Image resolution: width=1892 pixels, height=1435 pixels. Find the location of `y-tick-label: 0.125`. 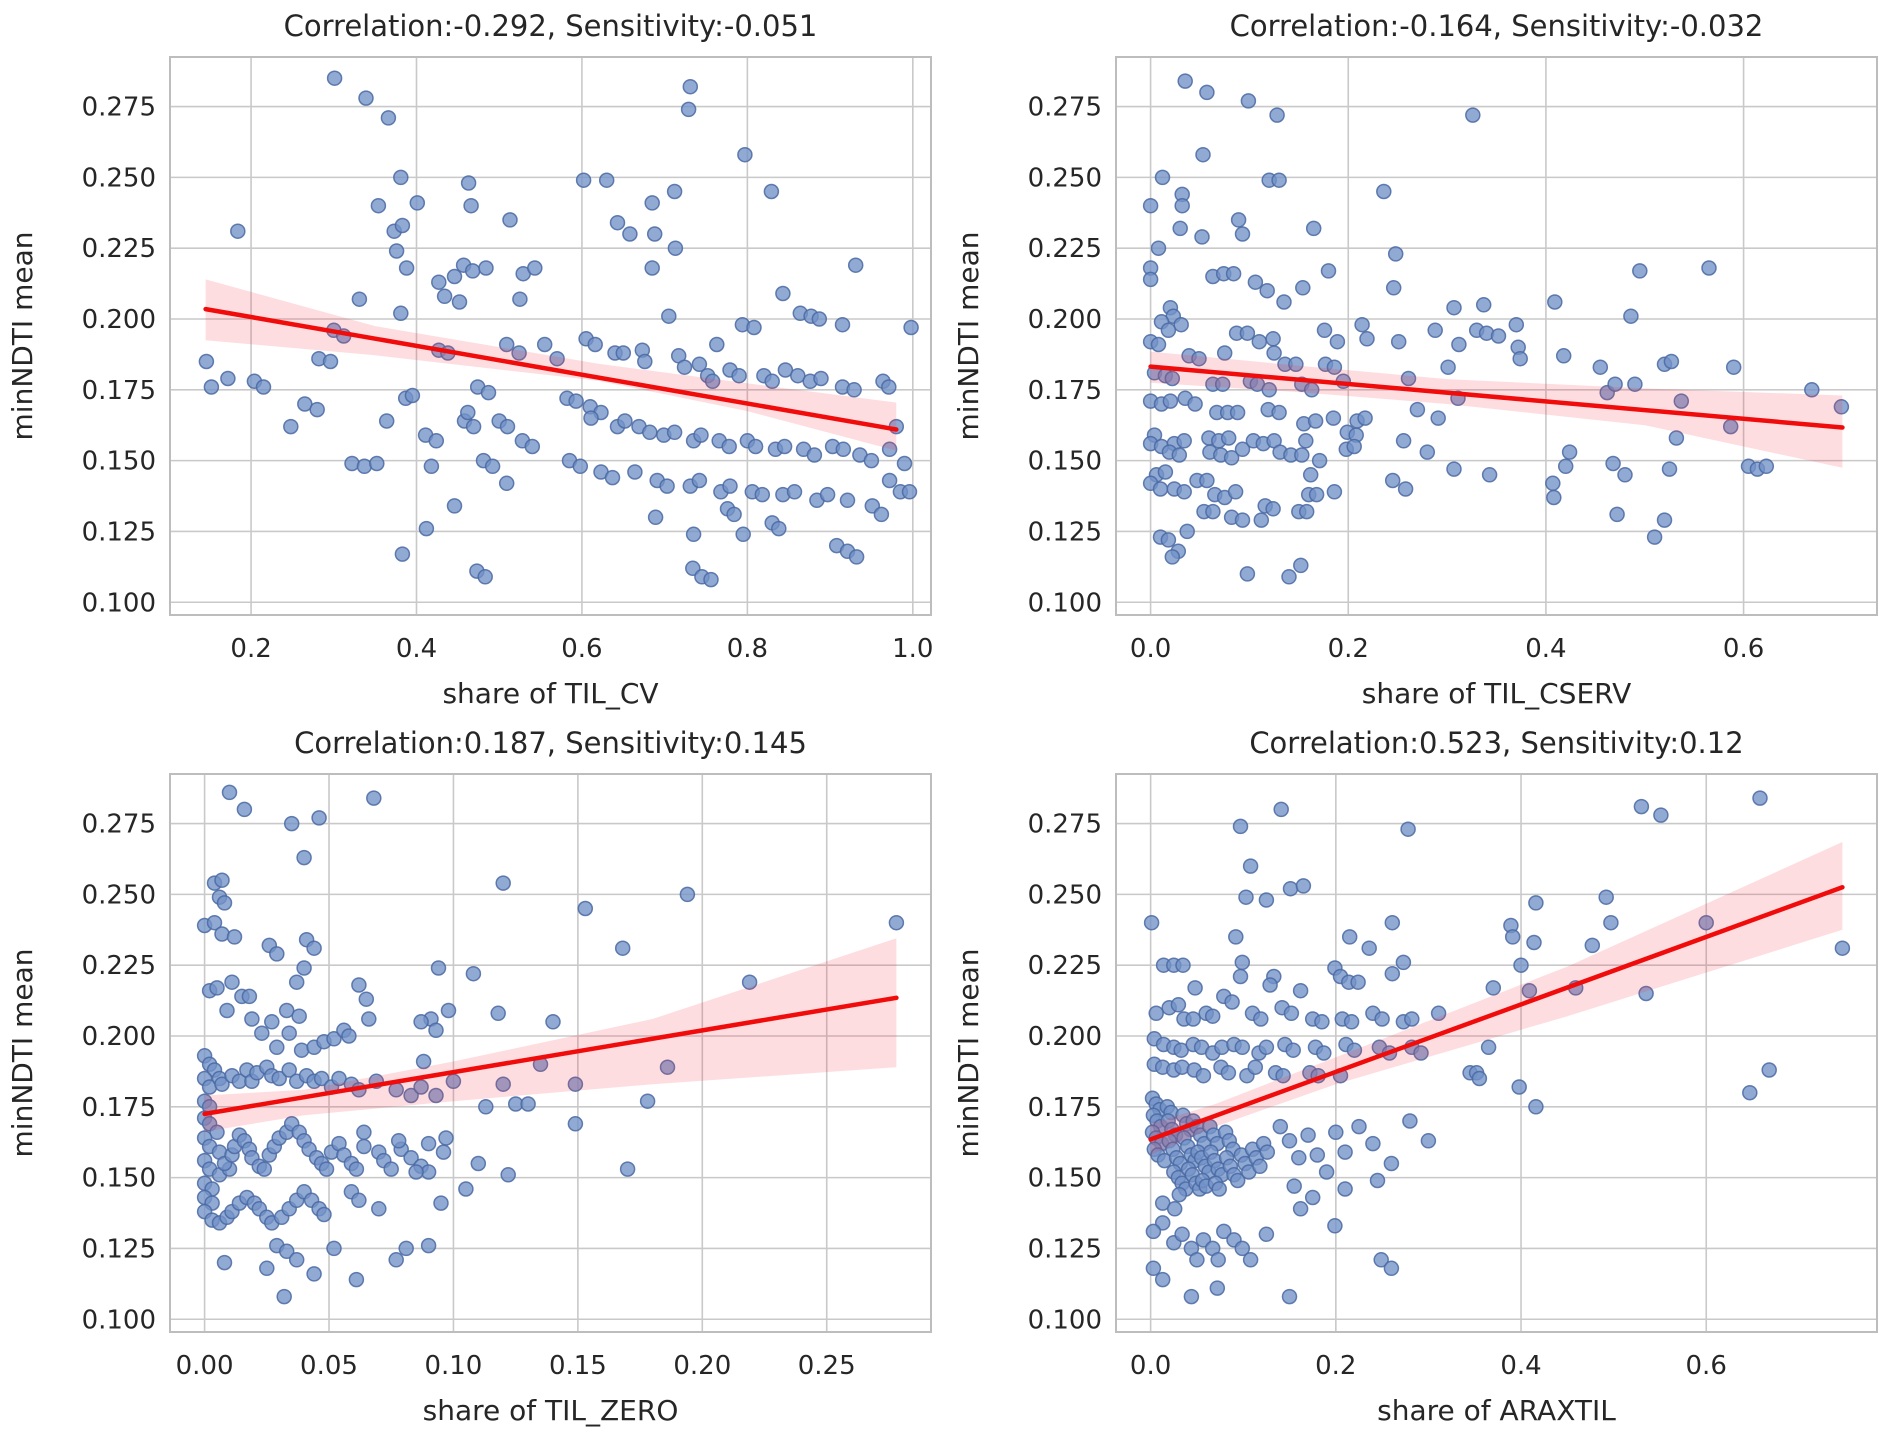

y-tick-label: 0.125 is located at coordinates (119, 1249).